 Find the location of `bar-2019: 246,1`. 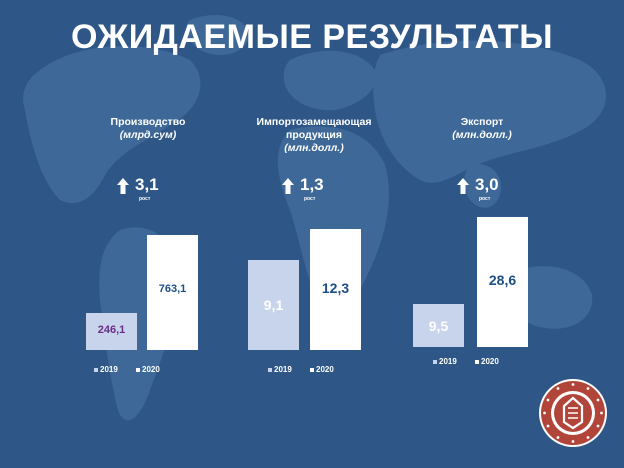

bar-2019: 246,1 is located at coordinates (111, 331).